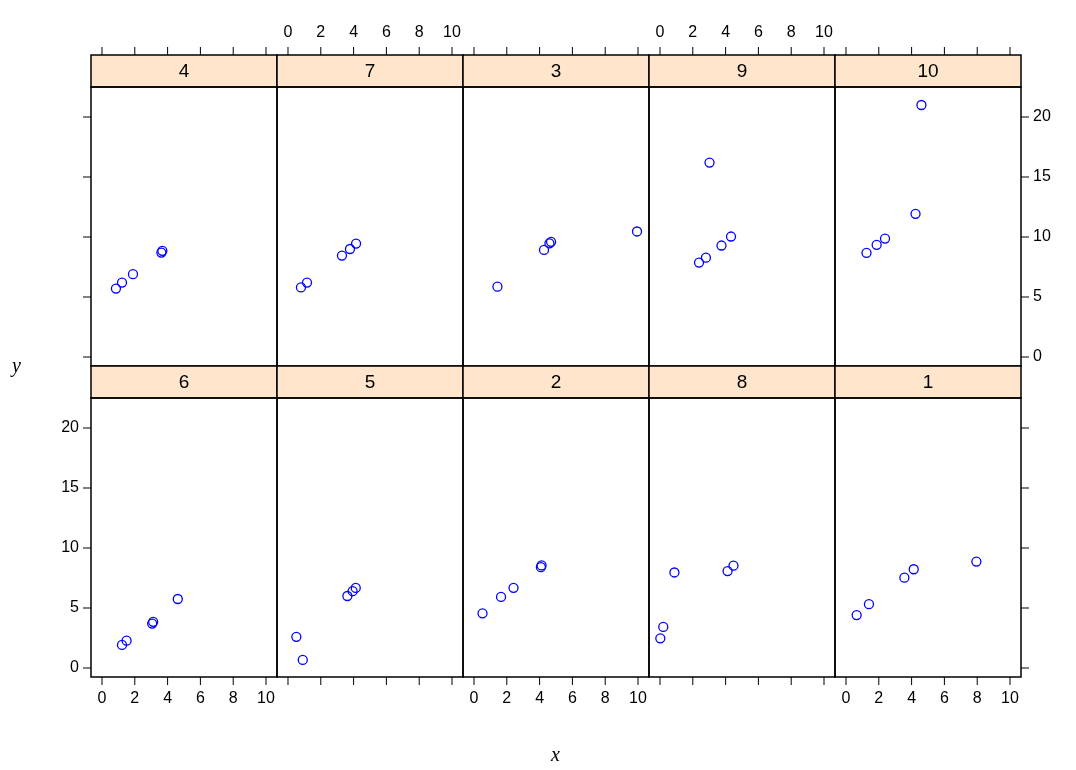  What do you see at coordinates (556, 382) in the screenshot?
I see `chart-title: 2` at bounding box center [556, 382].